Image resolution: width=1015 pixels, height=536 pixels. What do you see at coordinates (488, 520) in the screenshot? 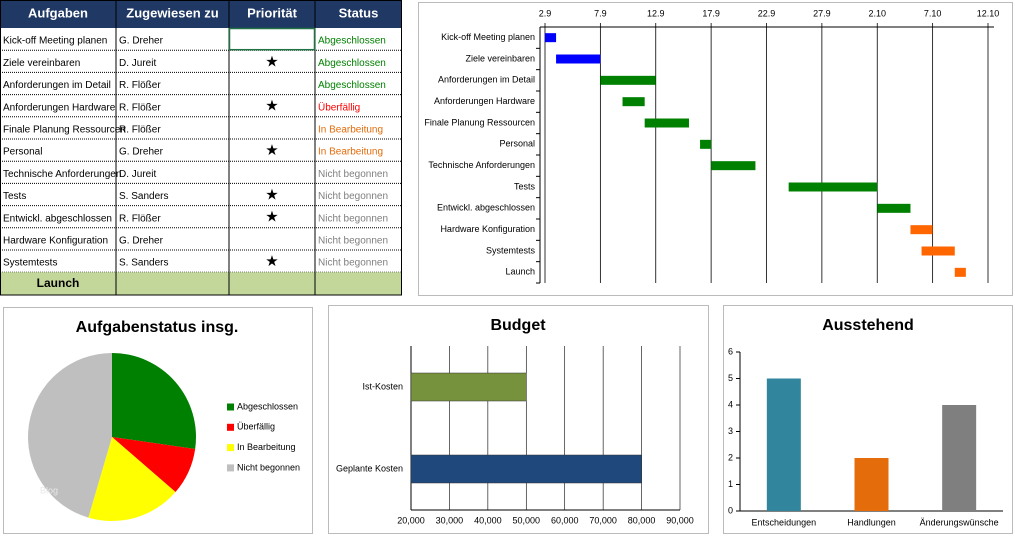
I see `x-tick-label: 40,000` at bounding box center [488, 520].